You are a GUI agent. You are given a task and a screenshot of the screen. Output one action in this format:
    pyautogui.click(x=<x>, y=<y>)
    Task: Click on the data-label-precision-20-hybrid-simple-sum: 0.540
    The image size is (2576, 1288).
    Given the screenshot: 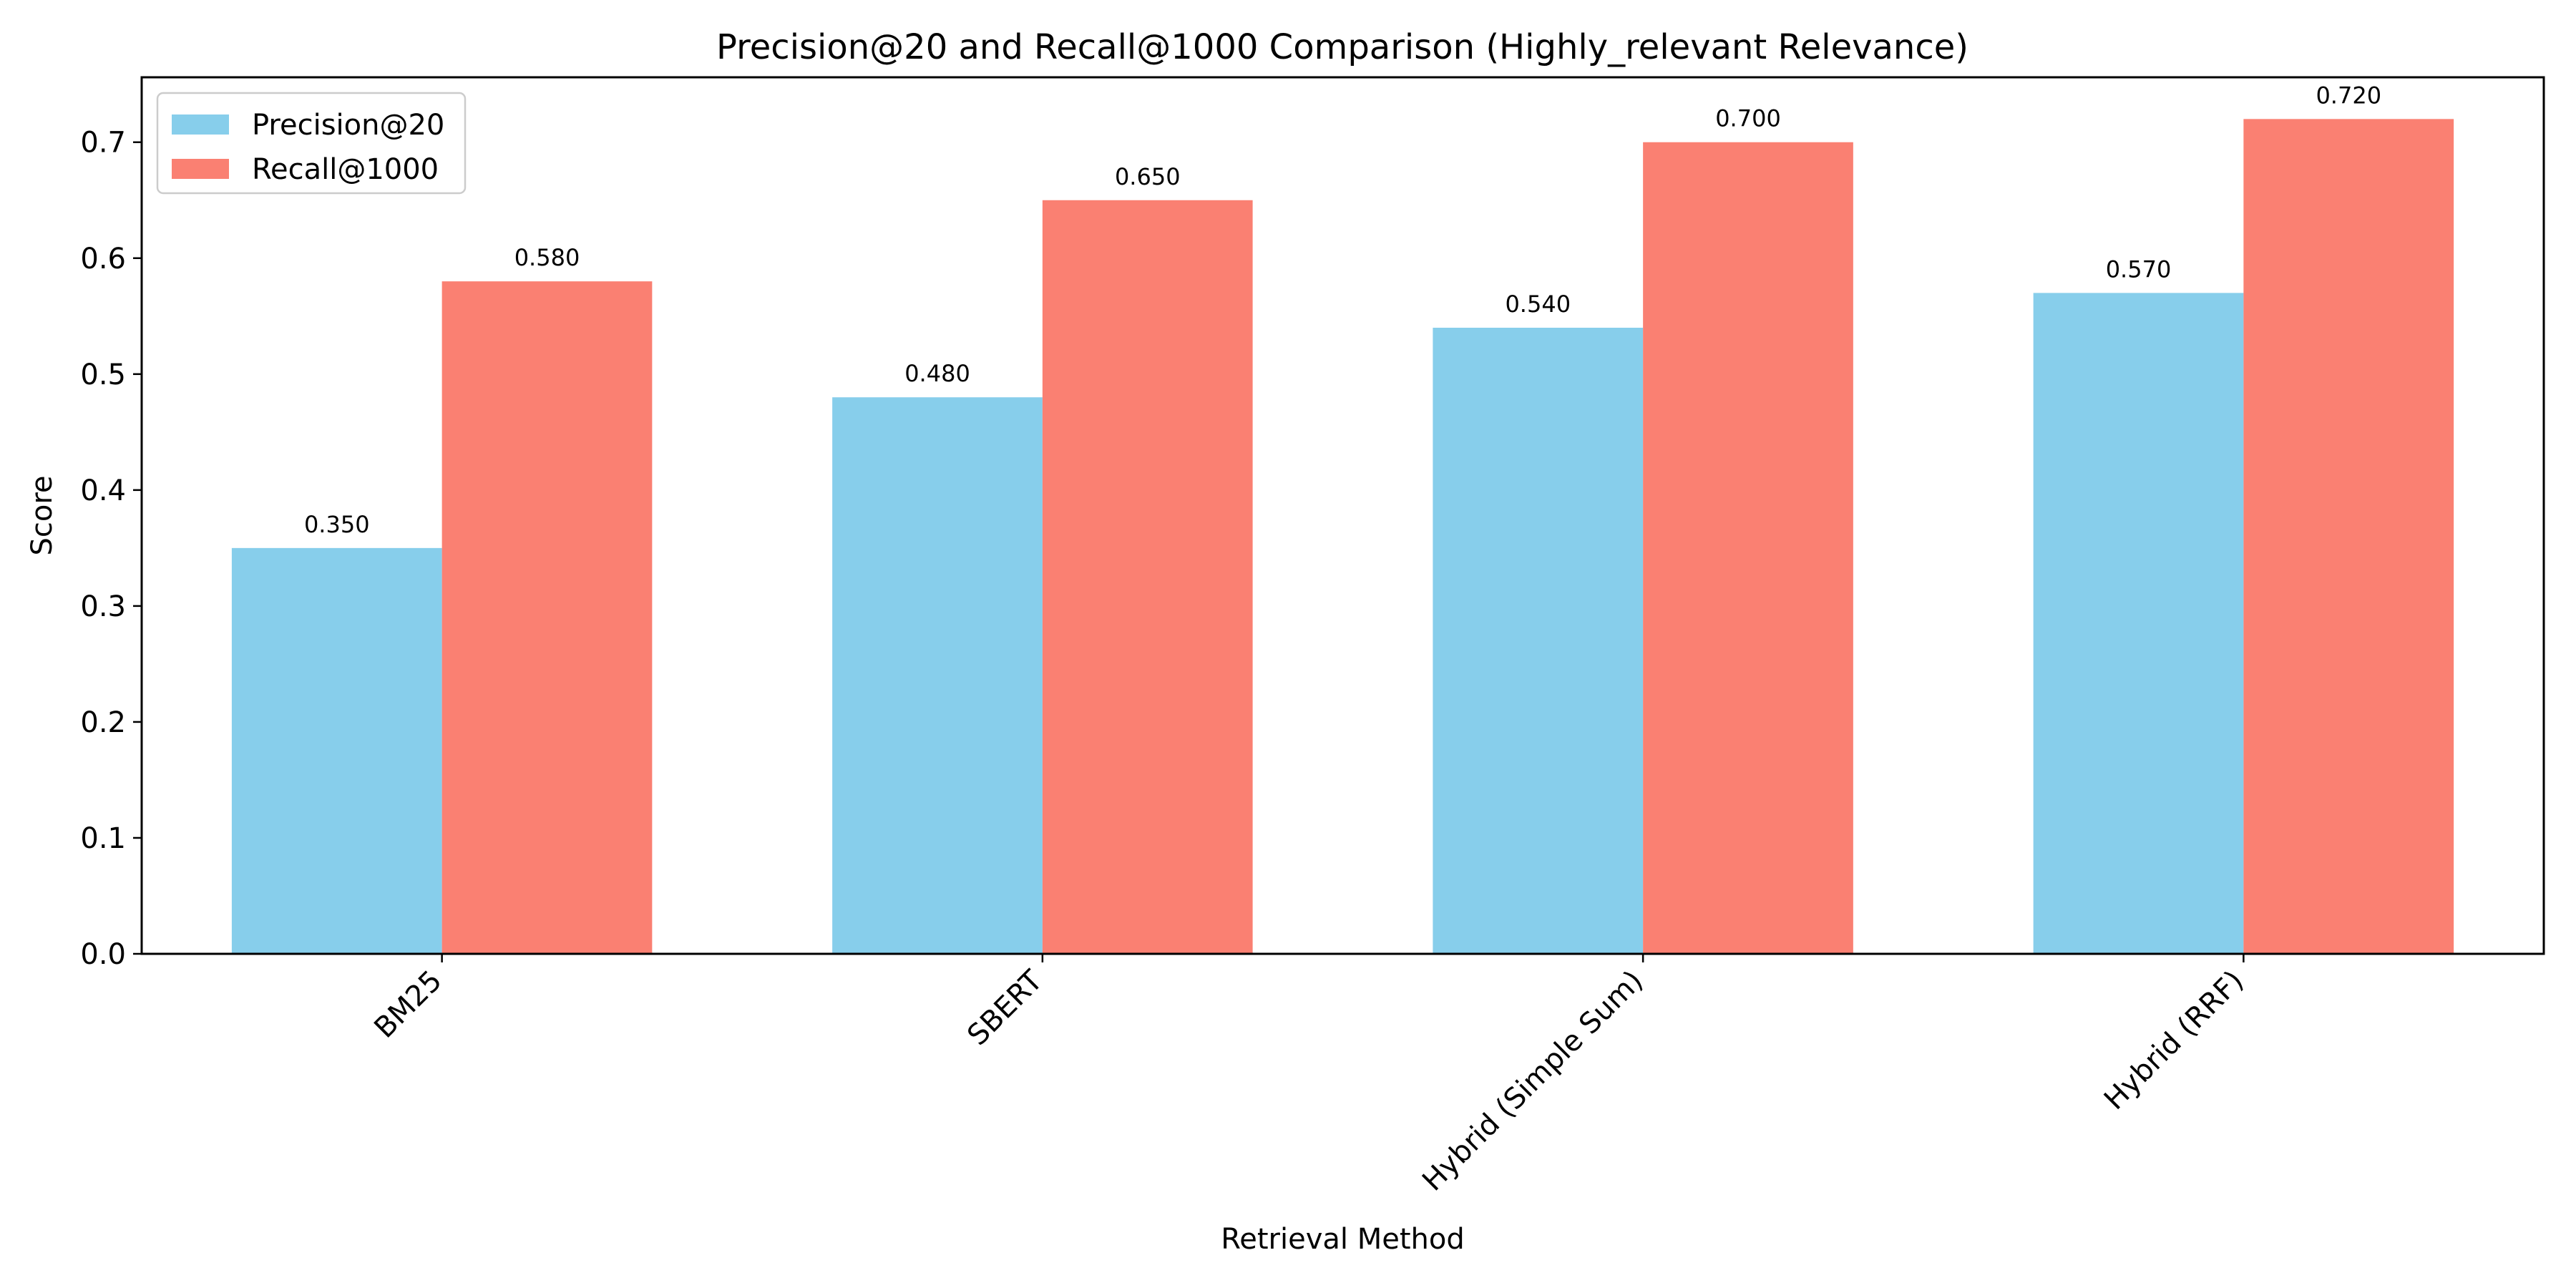 What is the action you would take?
    pyautogui.click(x=1538, y=304)
    